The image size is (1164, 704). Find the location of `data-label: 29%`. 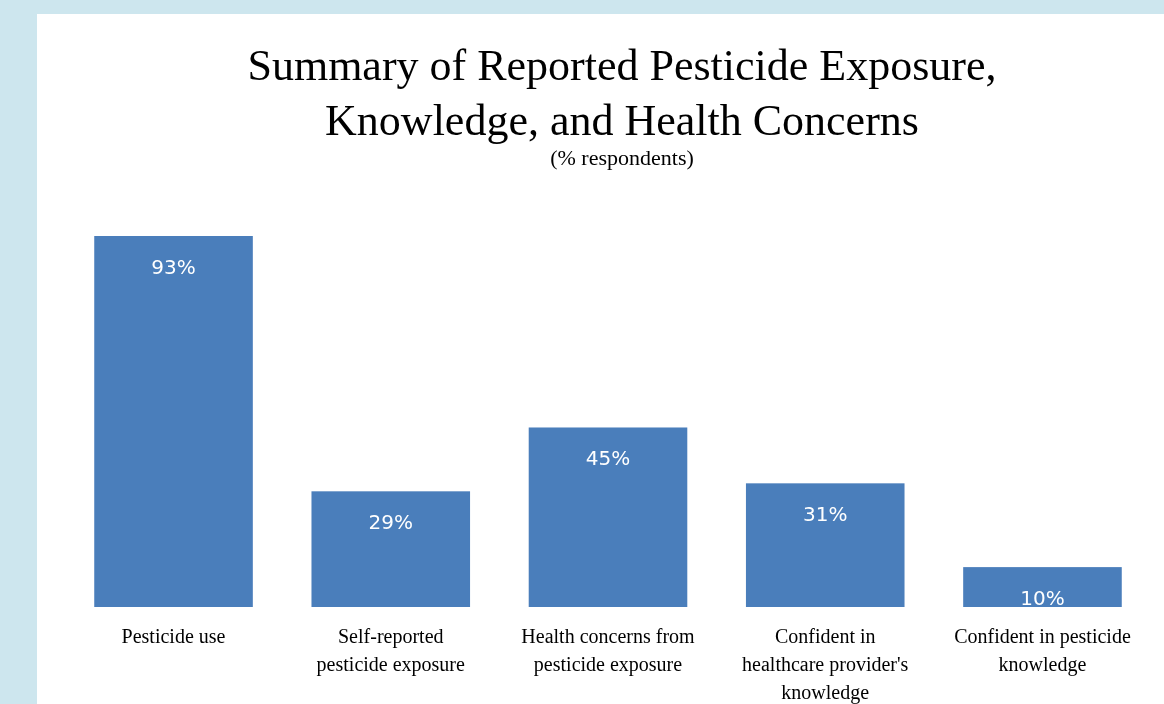

data-label: 29% is located at coordinates (390, 522).